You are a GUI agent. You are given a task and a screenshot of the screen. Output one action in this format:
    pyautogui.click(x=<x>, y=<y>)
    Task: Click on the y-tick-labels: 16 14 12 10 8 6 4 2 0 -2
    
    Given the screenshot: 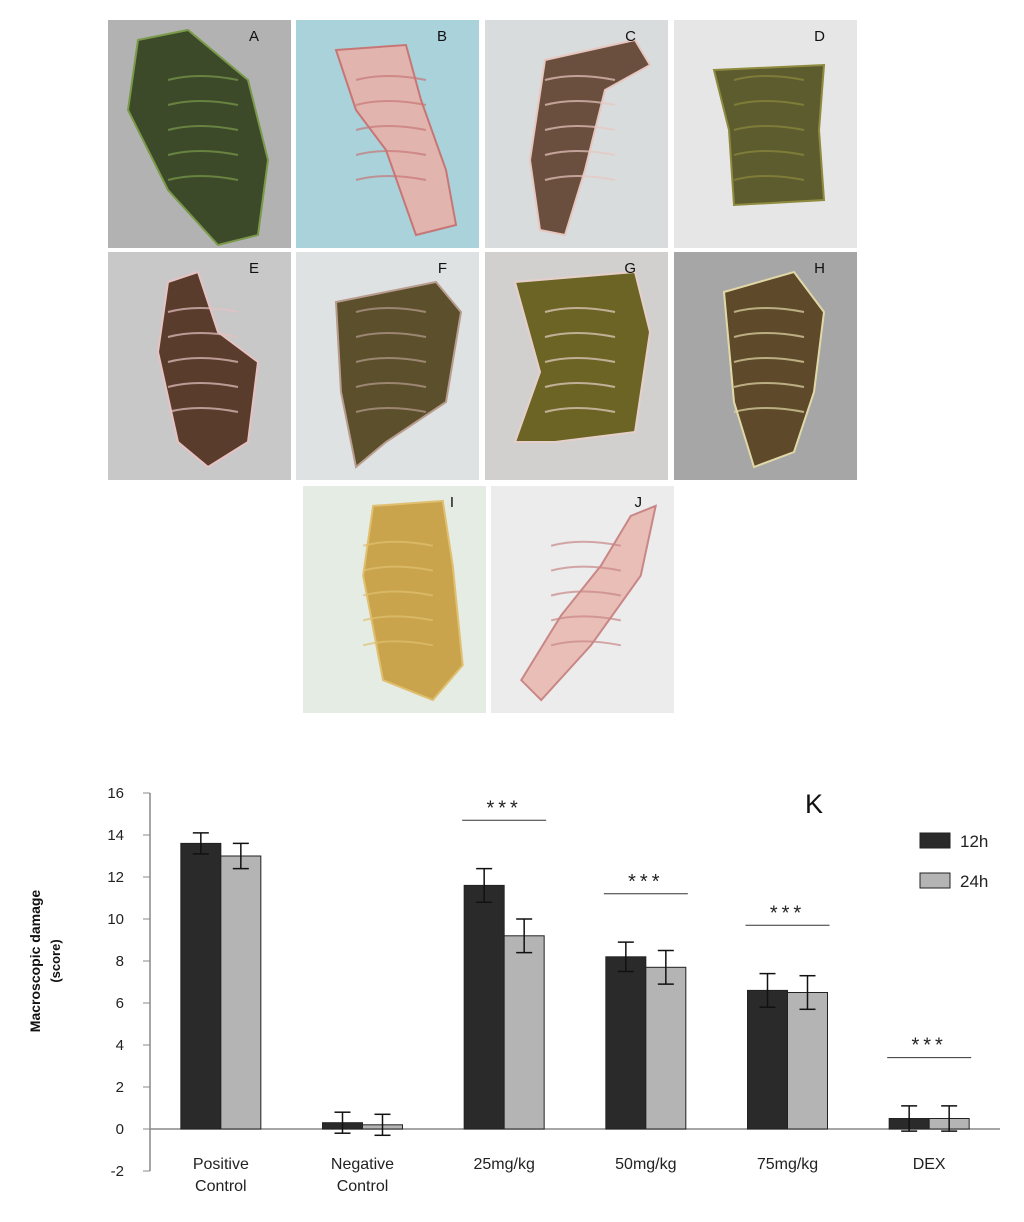 What is the action you would take?
    pyautogui.click(x=128, y=982)
    